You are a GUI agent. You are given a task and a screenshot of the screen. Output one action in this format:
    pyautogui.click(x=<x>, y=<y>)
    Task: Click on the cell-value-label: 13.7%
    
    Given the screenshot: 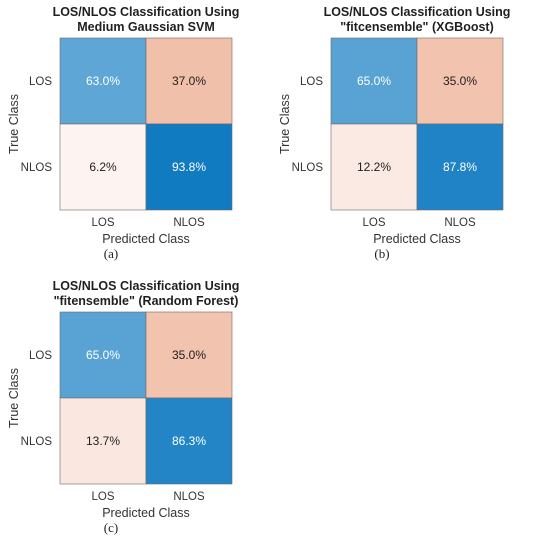 What is the action you would take?
    pyautogui.click(x=103, y=441)
    